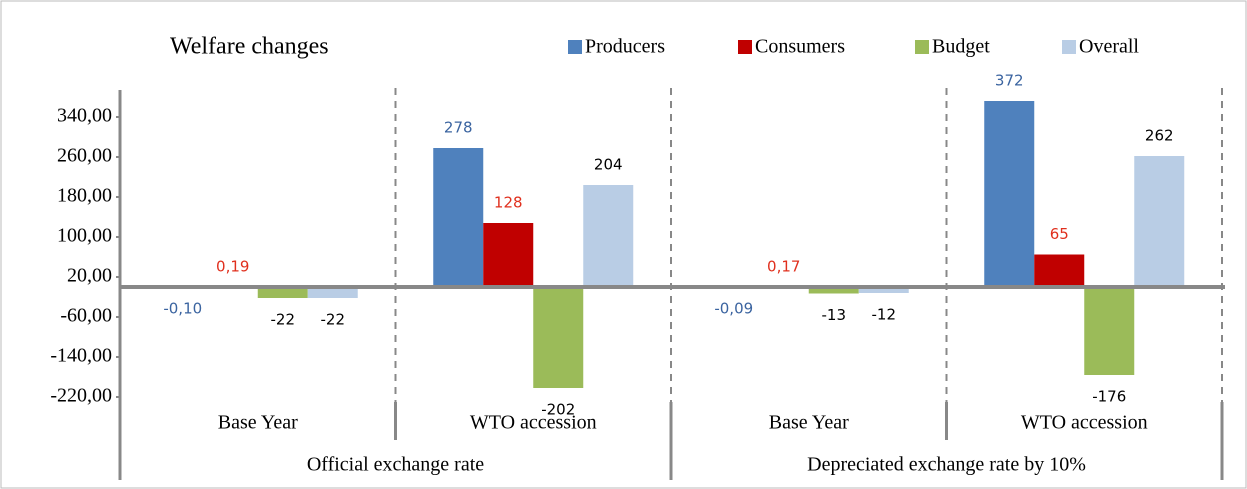  Describe the element at coordinates (84, 236) in the screenshot. I see `y-tick-label: 100,00` at that location.